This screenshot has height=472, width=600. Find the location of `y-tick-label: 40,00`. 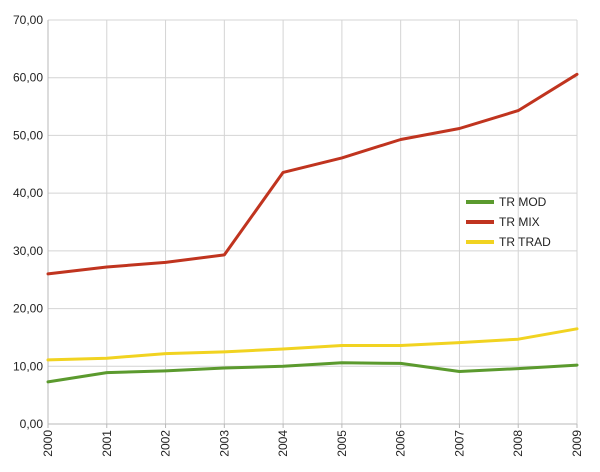

y-tick-label: 40,00 is located at coordinates (28, 193).